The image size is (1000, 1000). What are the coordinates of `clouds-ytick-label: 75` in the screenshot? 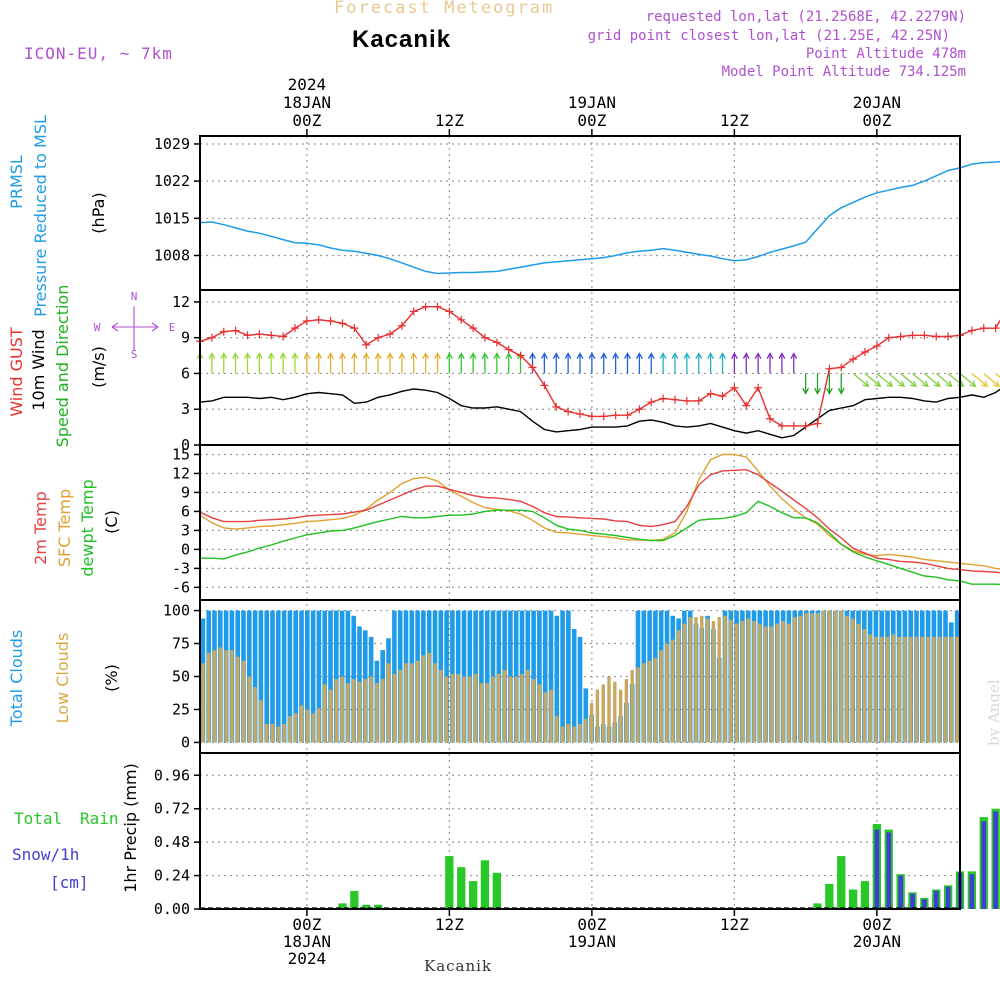 It's located at (181, 644).